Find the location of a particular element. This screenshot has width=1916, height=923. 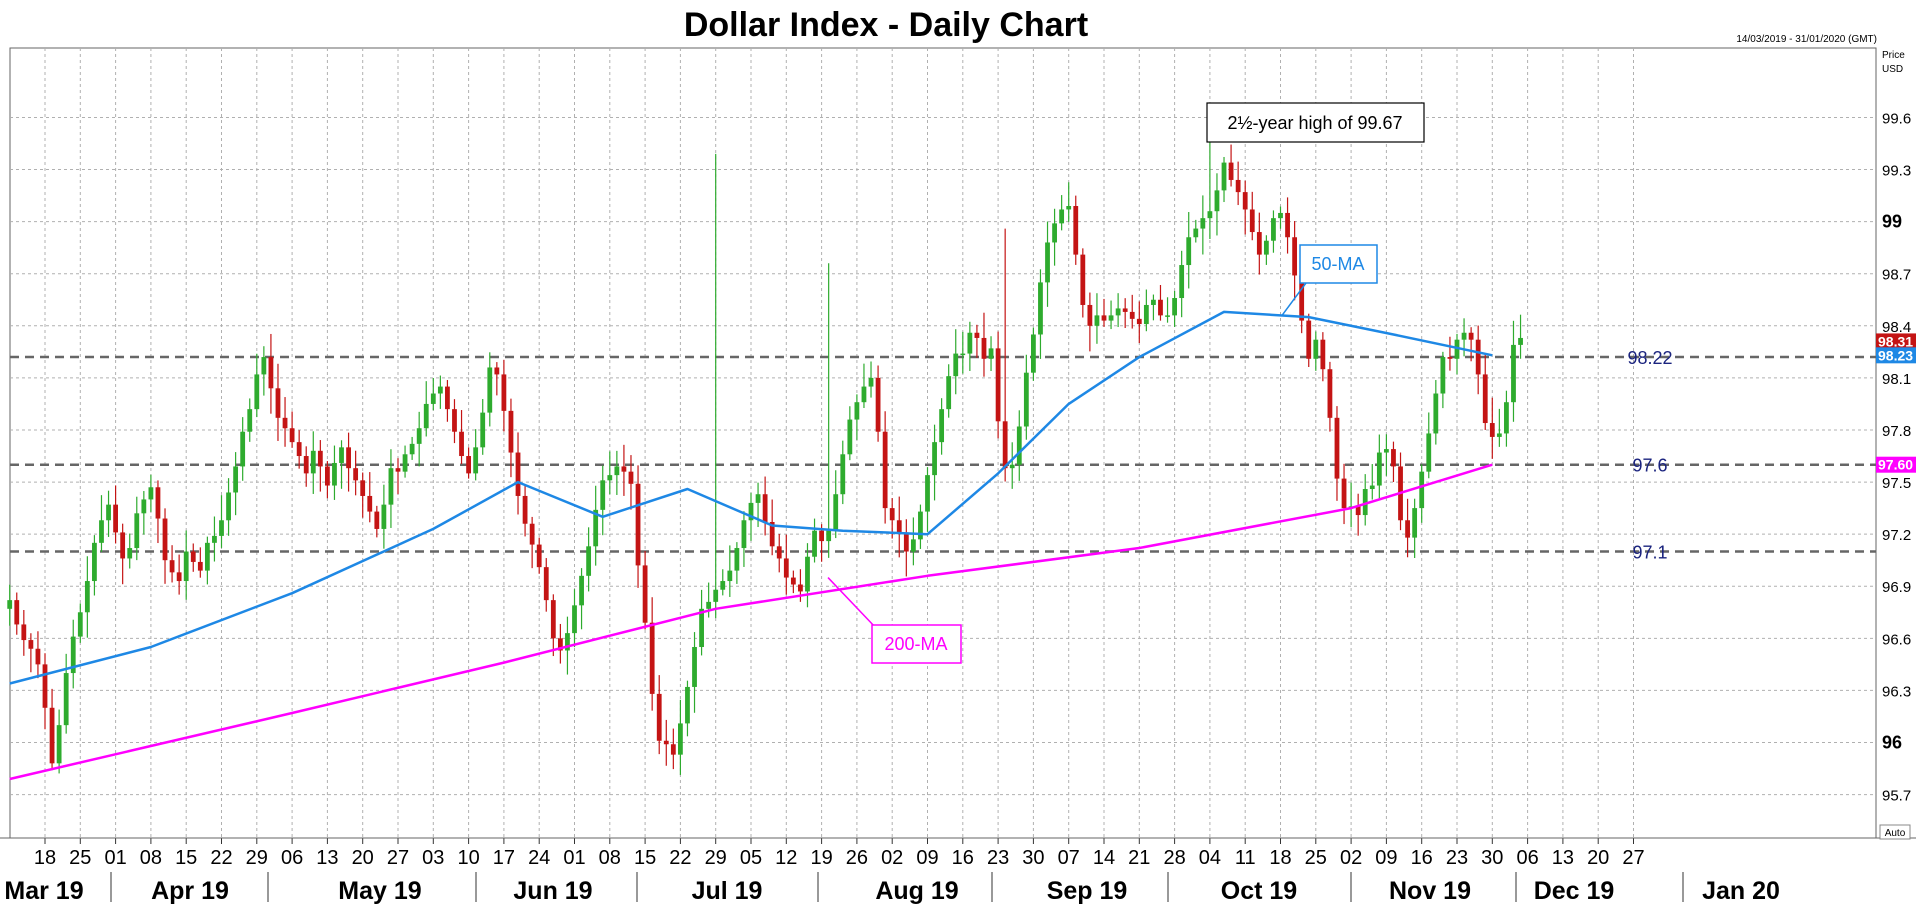

x-month-label: Dec 19 is located at coordinates (1574, 891).